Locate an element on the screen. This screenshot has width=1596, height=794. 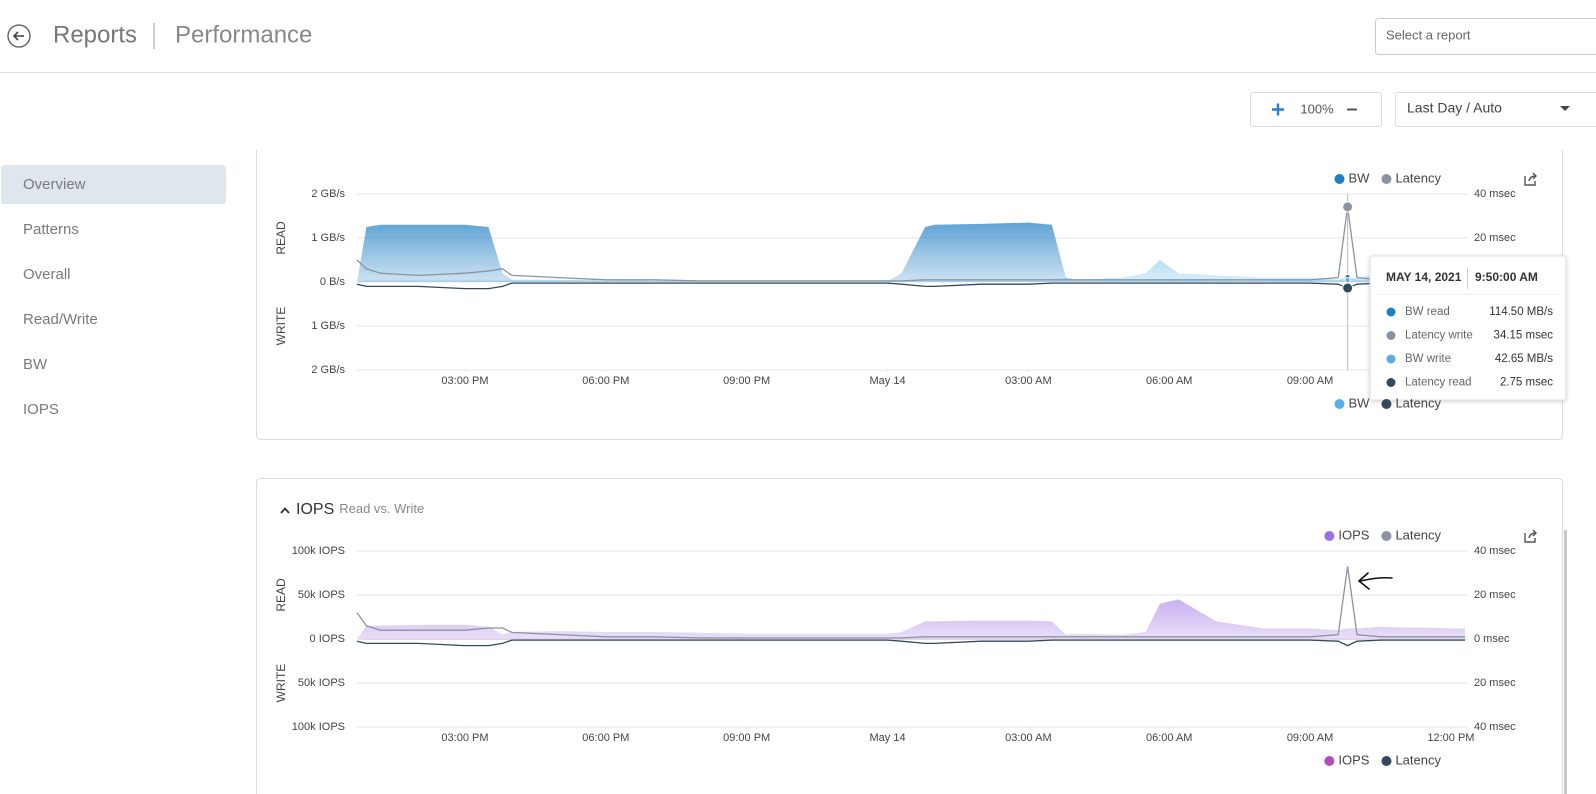
x-tick-label: May 14 is located at coordinates (887, 738).